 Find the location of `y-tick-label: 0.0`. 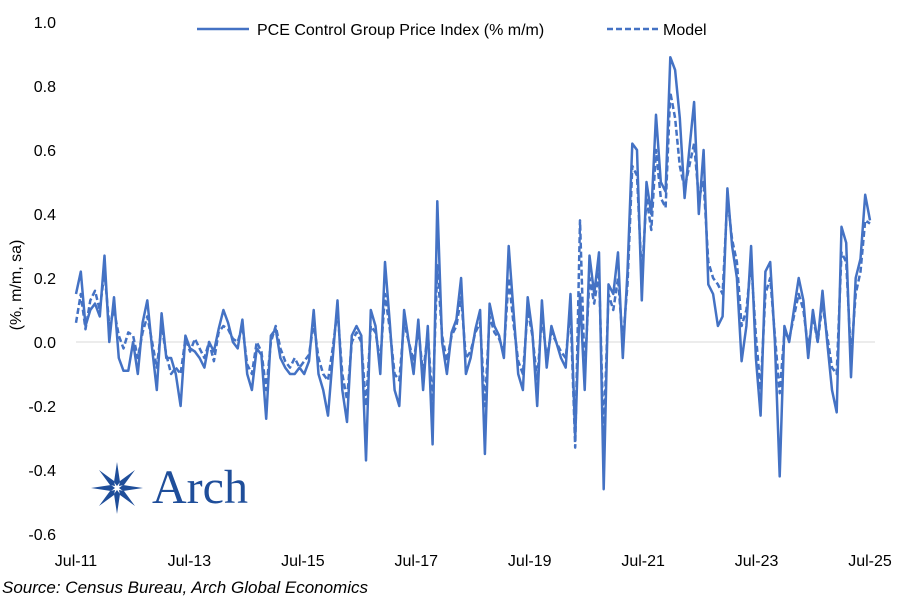

y-tick-label: 0.0 is located at coordinates (45, 343).